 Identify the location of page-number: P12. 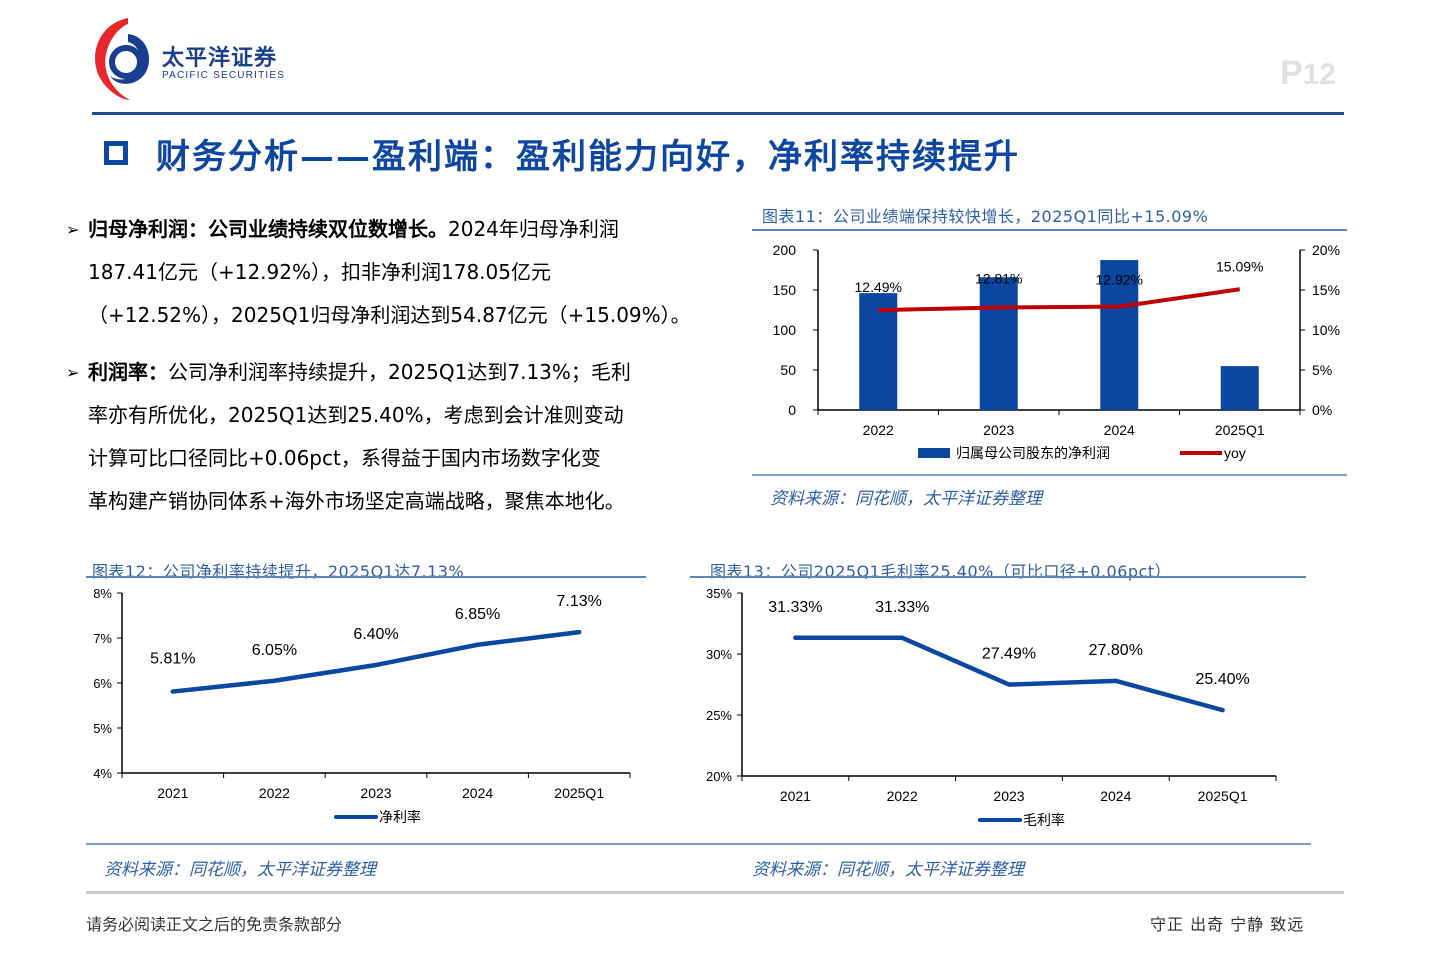
(1308, 73).